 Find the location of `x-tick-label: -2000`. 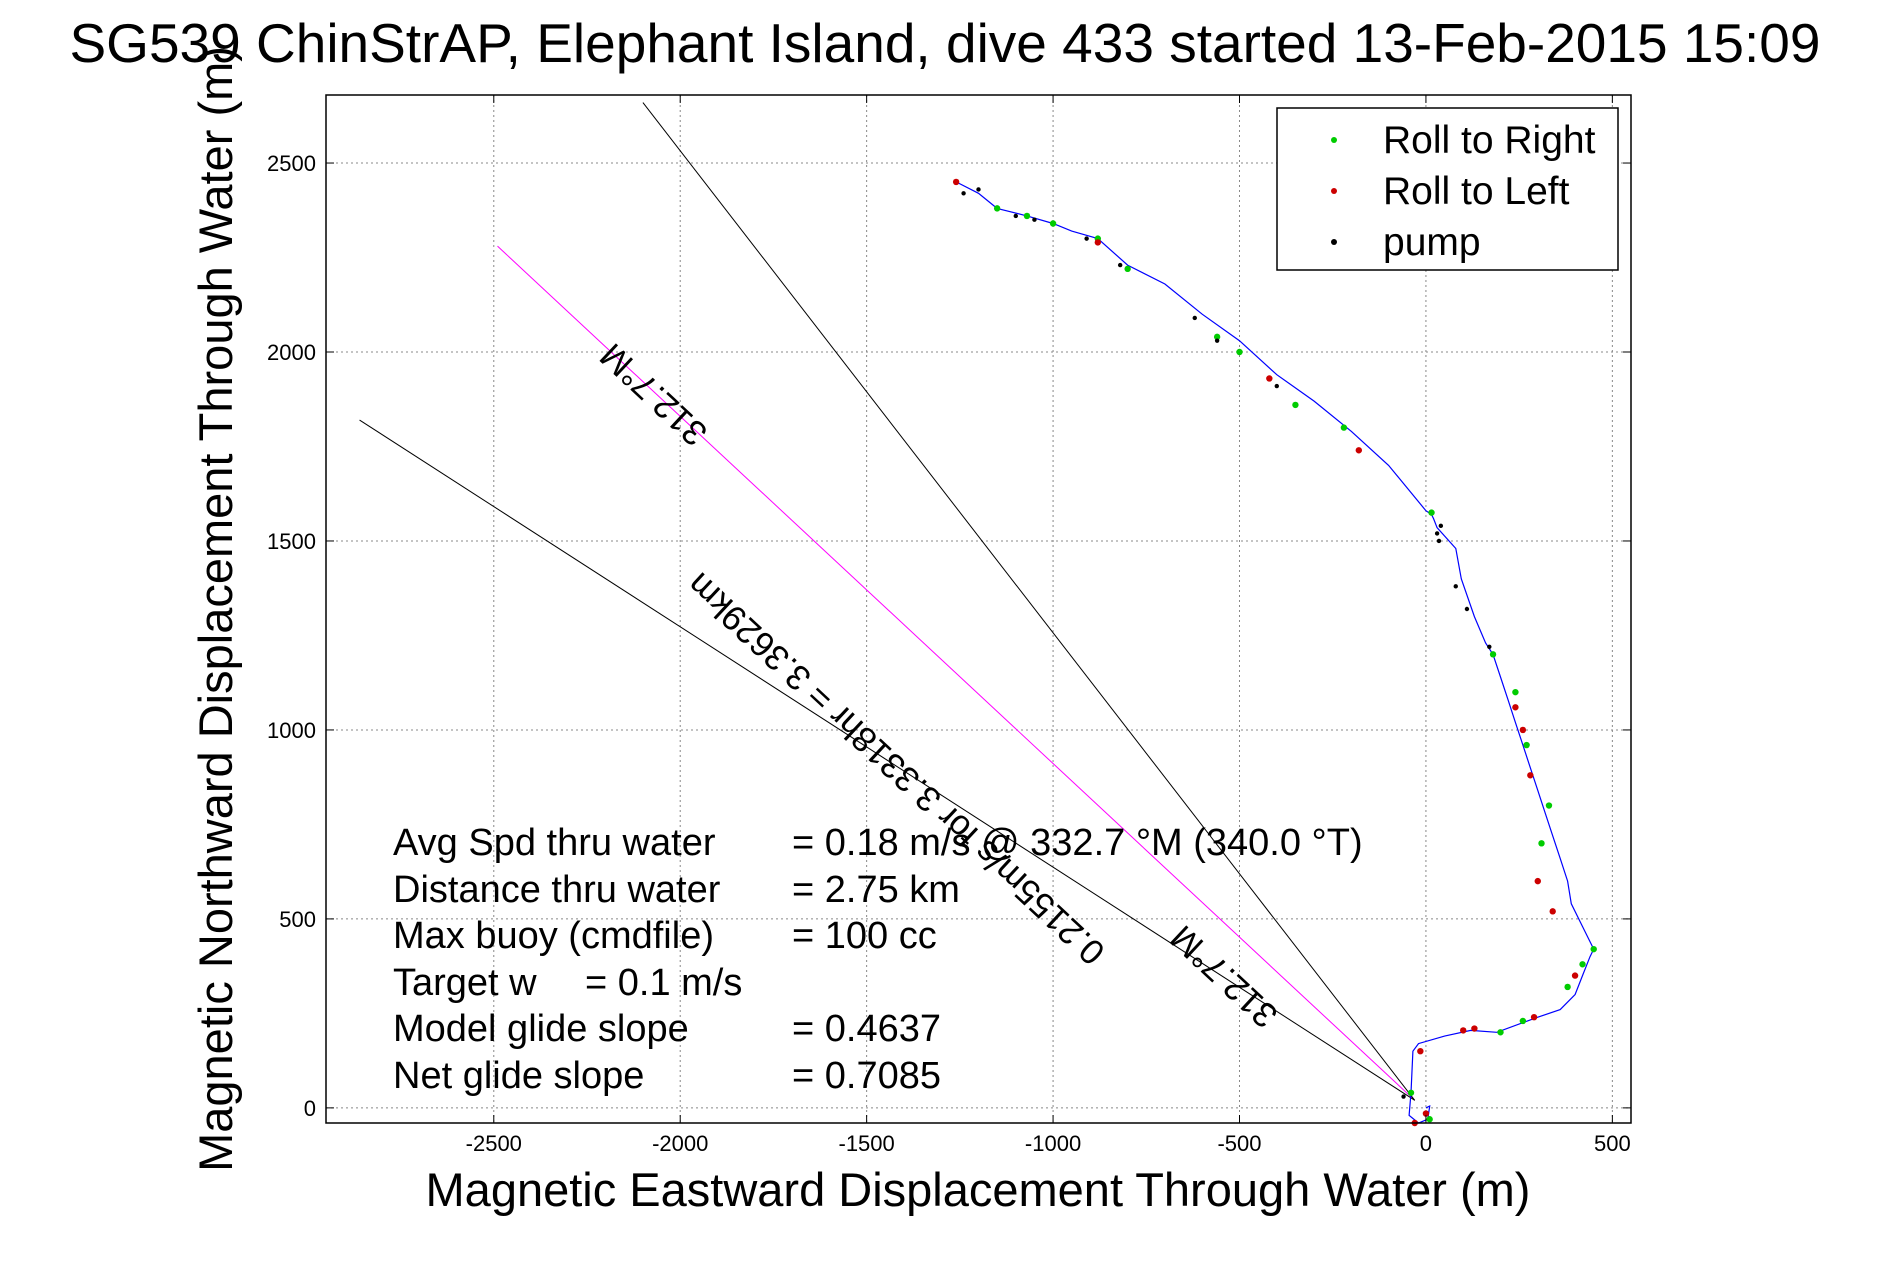

x-tick-label: -2000 is located at coordinates (680, 1143).